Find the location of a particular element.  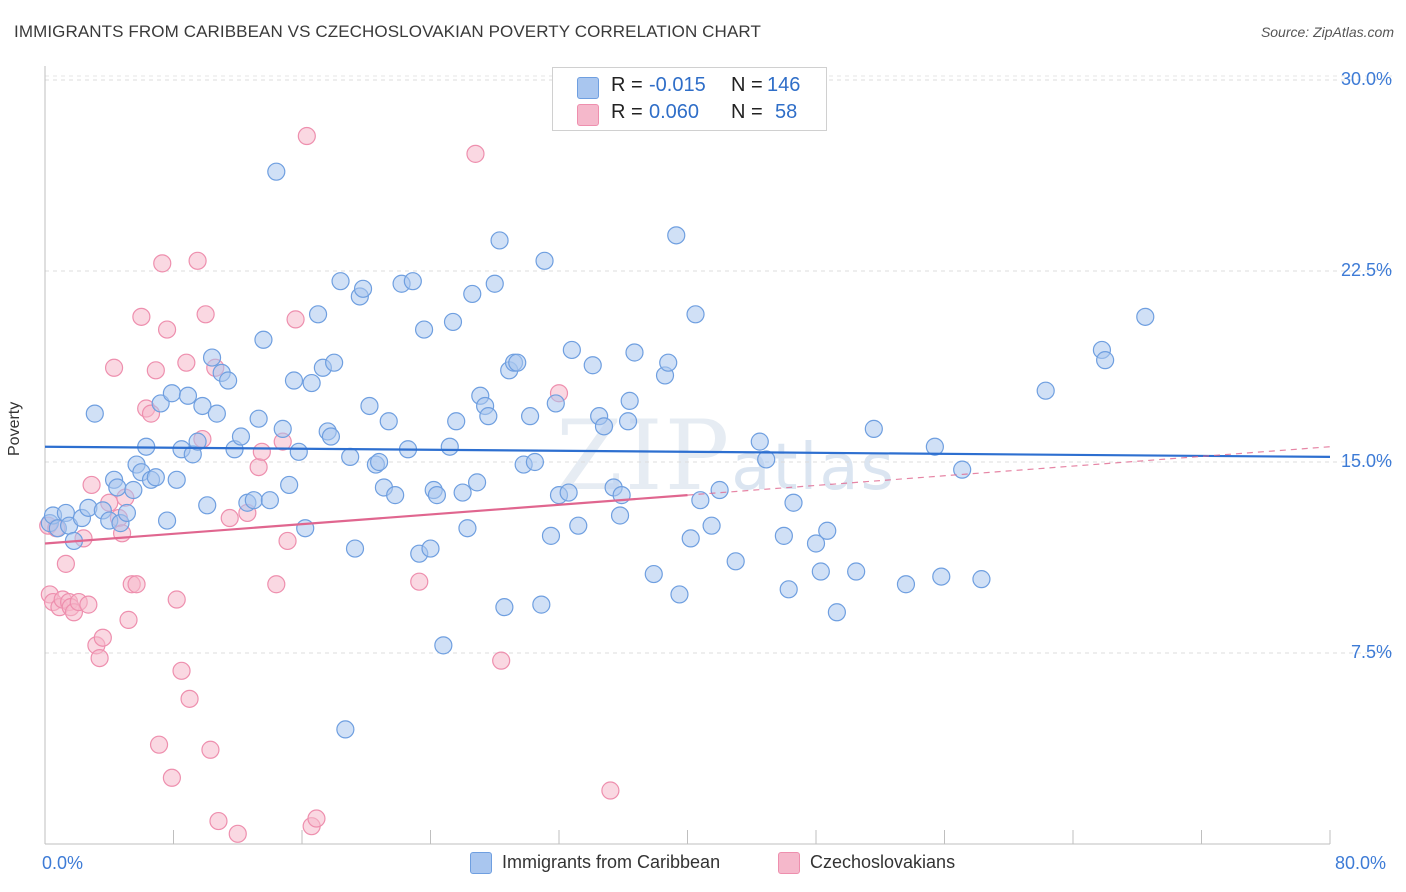

legend-swatch-czechoslovakians is located at coordinates (588, 115).